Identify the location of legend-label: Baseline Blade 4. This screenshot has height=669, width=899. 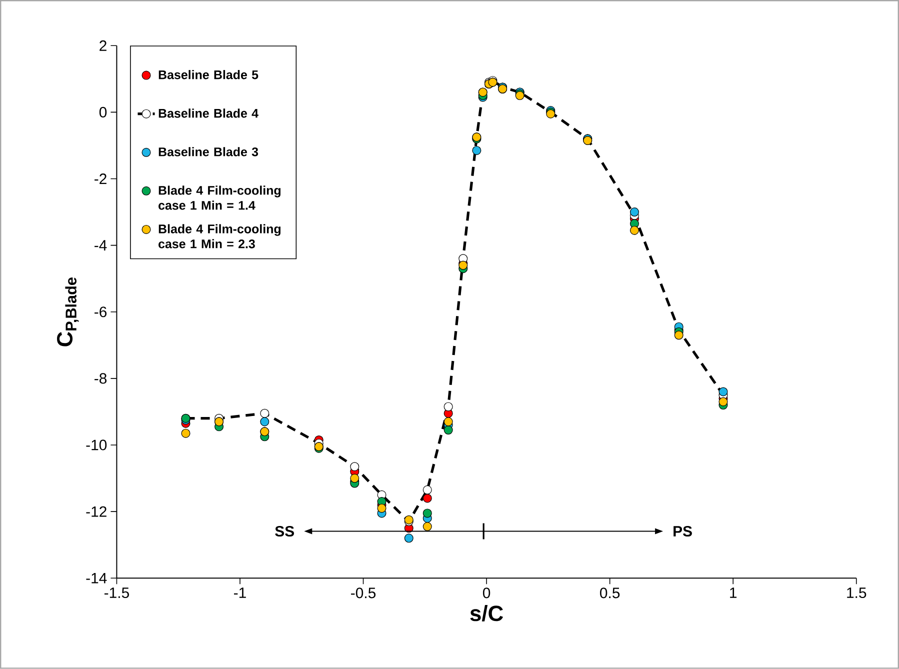
(208, 113).